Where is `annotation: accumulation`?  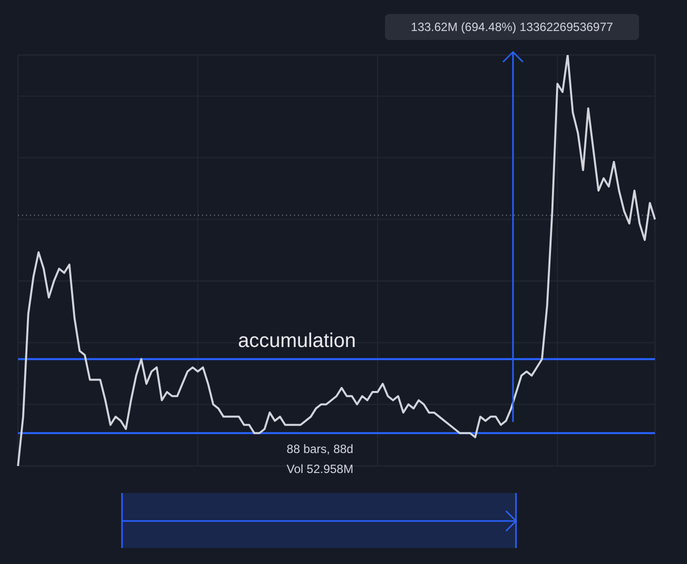
annotation: accumulation is located at coordinates (297, 341).